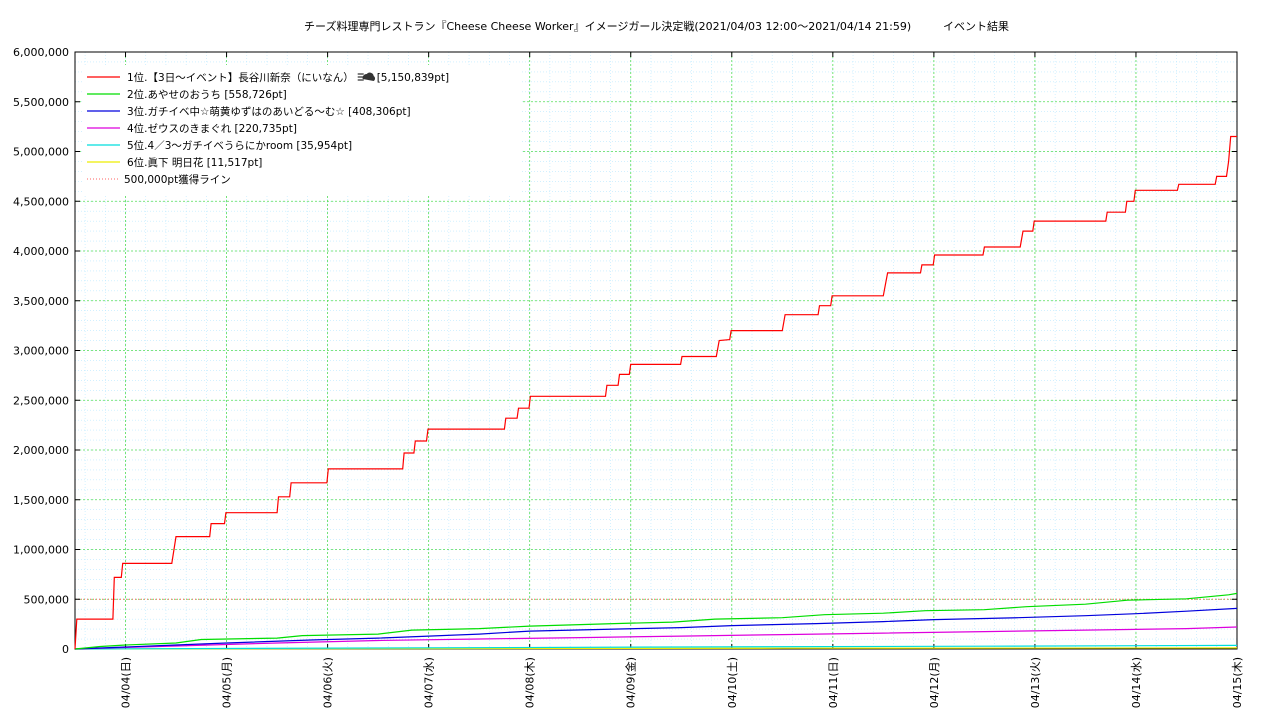  Describe the element at coordinates (976, 26) in the screenshot. I see `chart-subtitle: イベント結果` at that location.